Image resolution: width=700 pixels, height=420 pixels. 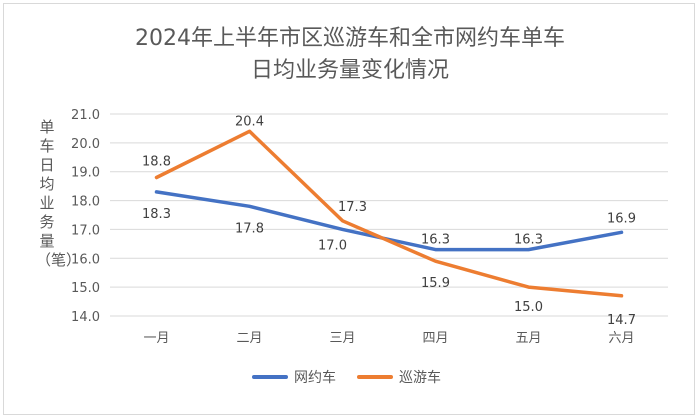 I want to click on legend-label-series-1: 巡游车, so click(x=420, y=378).